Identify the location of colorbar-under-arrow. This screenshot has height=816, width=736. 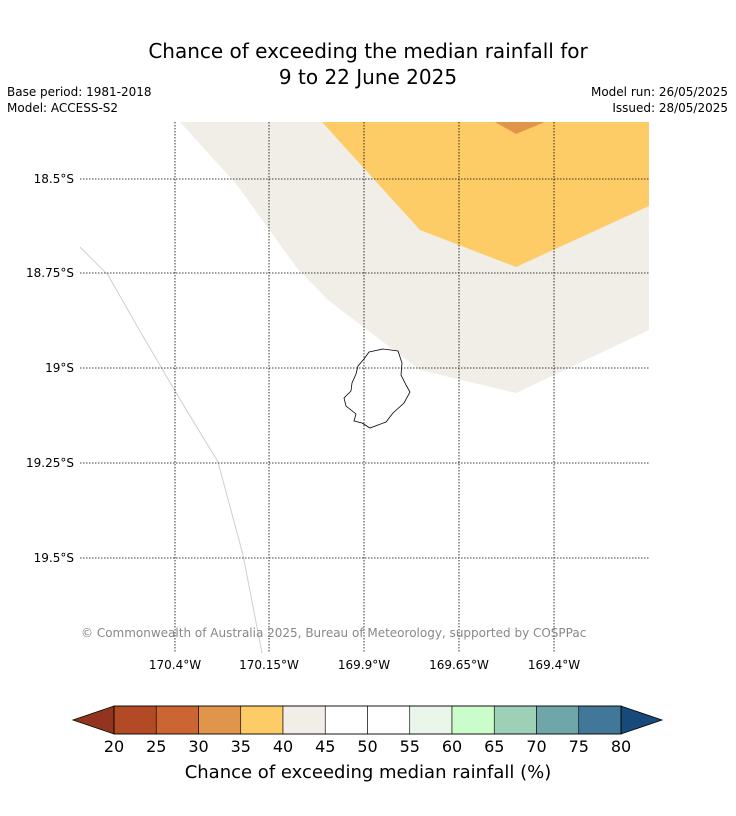
(93, 720).